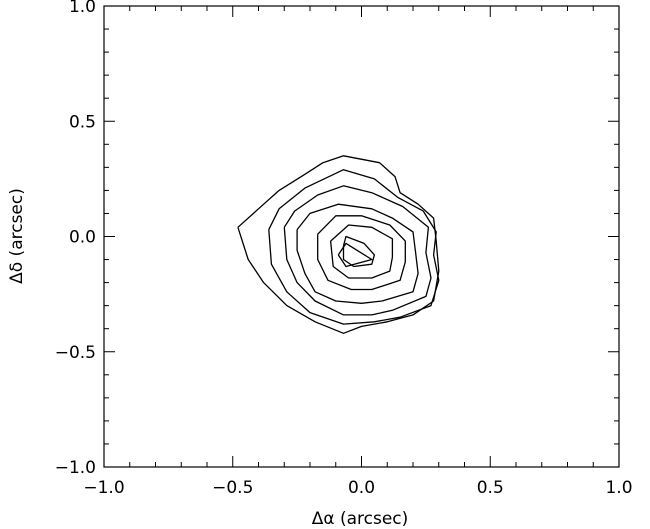 The height and width of the screenshot is (529, 650). I want to click on y-axis-label: Δδ (arcsec), so click(17, 236).